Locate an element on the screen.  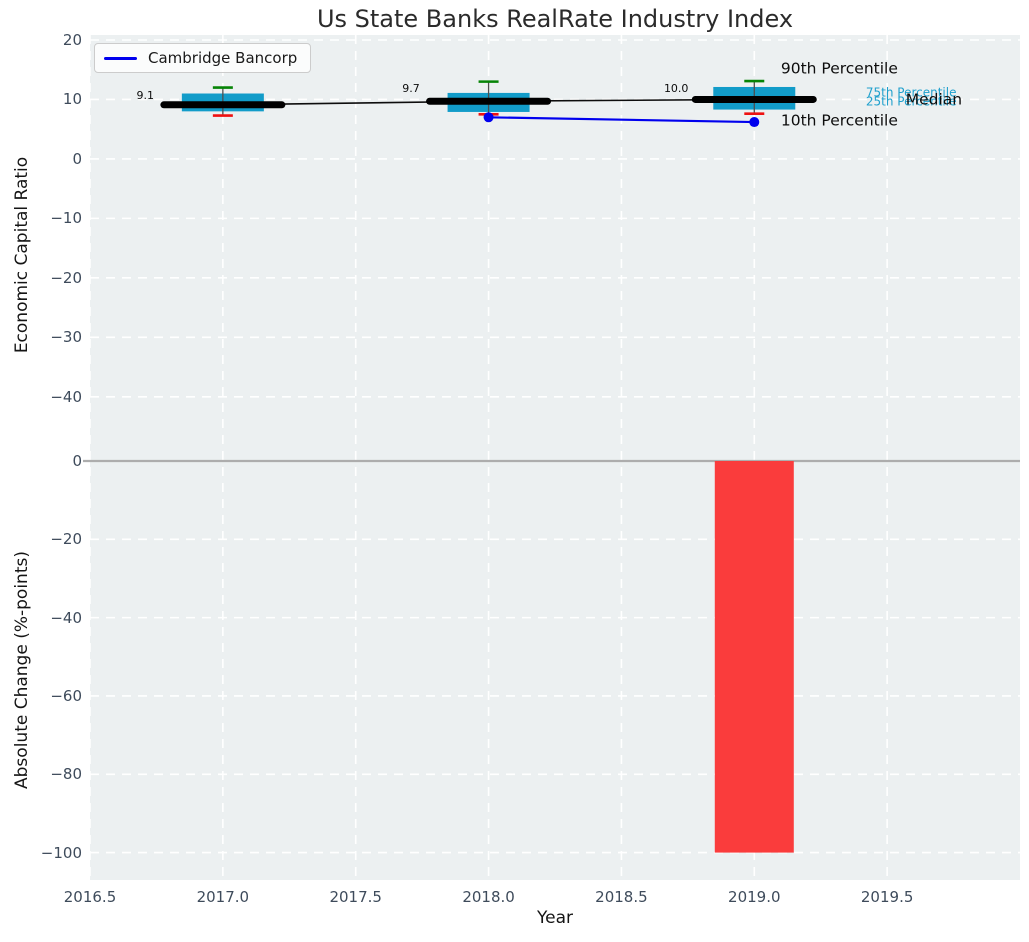
annotation-median: Median is located at coordinates (934, 99).